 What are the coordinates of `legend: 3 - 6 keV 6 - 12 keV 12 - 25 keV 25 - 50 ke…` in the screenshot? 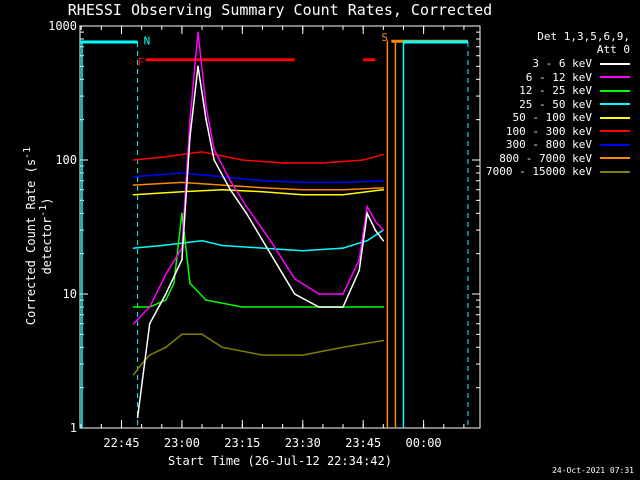 It's located at (558, 118).